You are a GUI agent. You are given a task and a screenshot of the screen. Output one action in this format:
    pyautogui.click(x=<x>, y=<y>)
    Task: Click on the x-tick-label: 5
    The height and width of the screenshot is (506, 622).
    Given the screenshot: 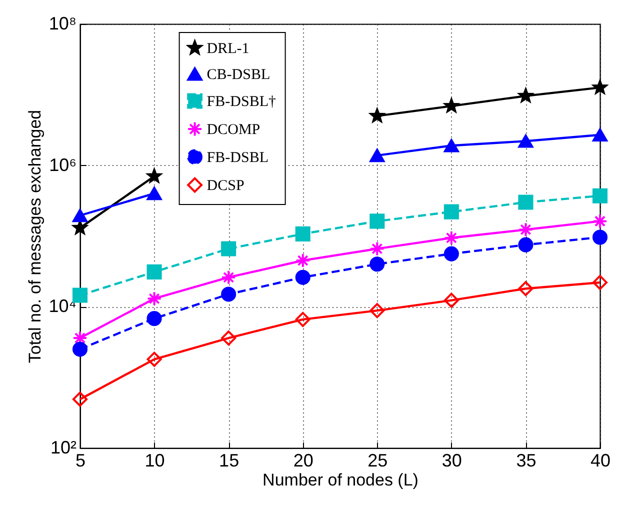 What is the action you would take?
    pyautogui.click(x=80, y=460)
    